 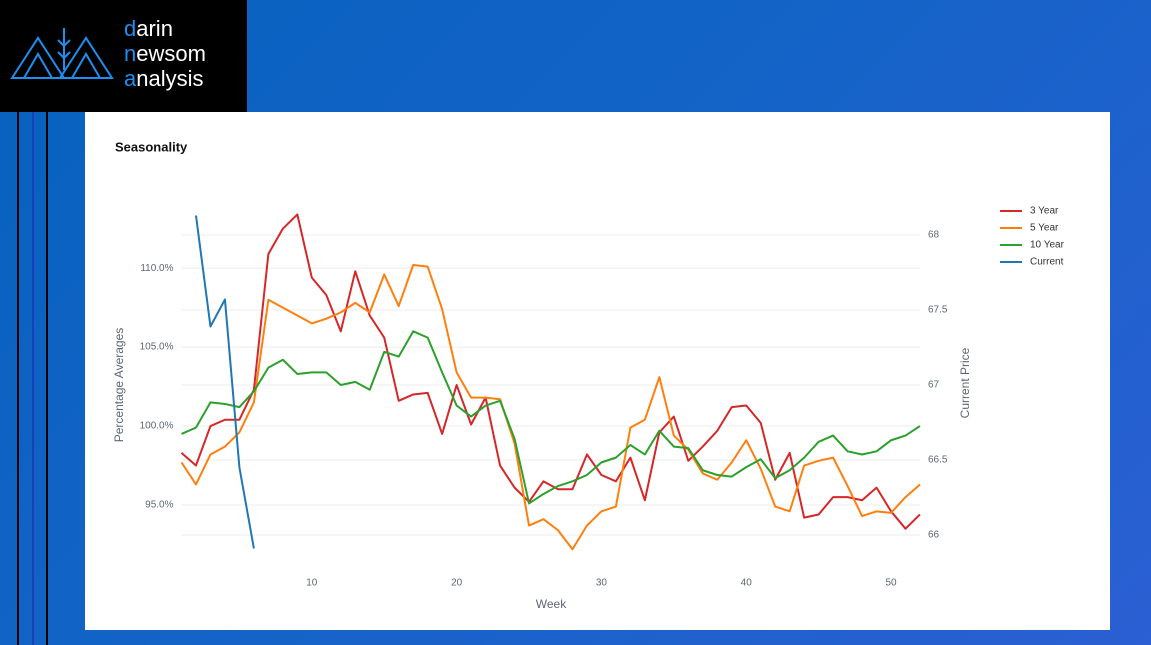 I want to click on legend-label: 5 Year, so click(x=1044, y=228).